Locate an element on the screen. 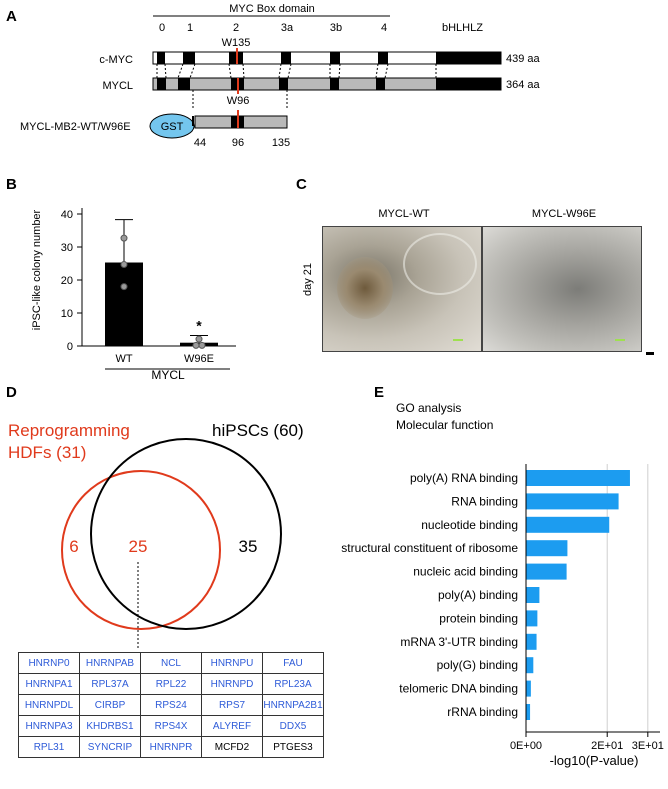 This screenshot has height=789, width=668. venn-count-only-a: 6 is located at coordinates (73, 546).